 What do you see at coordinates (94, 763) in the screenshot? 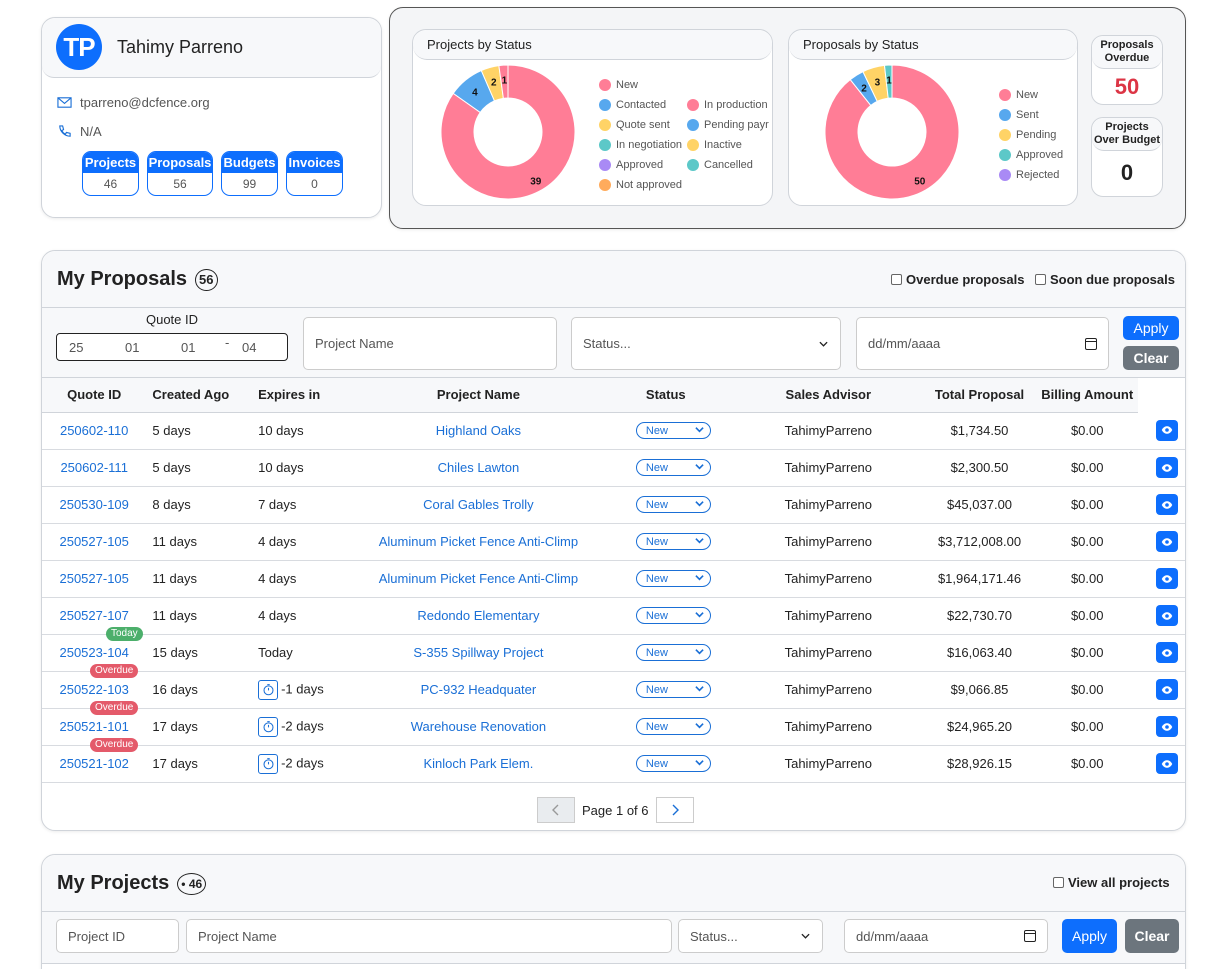
I see `quote-id-link: 250521-102` at bounding box center [94, 763].